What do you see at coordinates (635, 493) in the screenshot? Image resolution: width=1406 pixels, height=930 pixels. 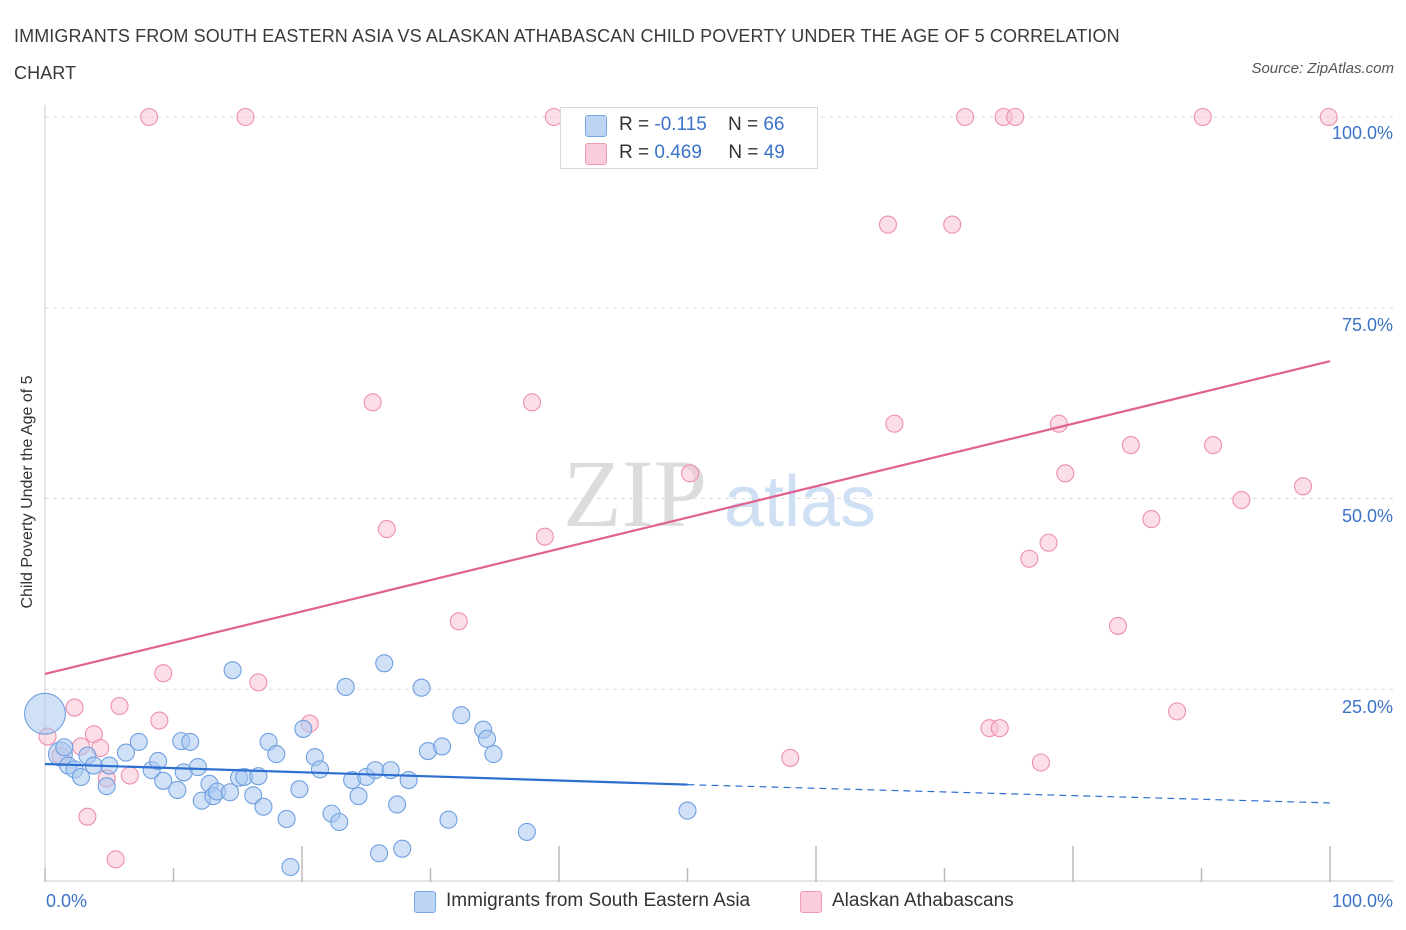 I see `watermark-zip: ZIP` at bounding box center [635, 493].